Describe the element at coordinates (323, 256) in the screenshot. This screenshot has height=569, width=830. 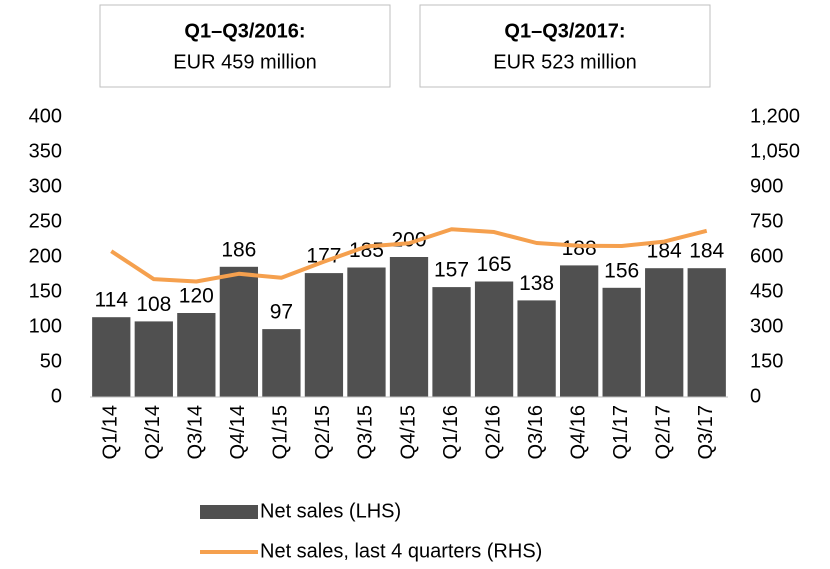
I see `data-label: 177` at that location.